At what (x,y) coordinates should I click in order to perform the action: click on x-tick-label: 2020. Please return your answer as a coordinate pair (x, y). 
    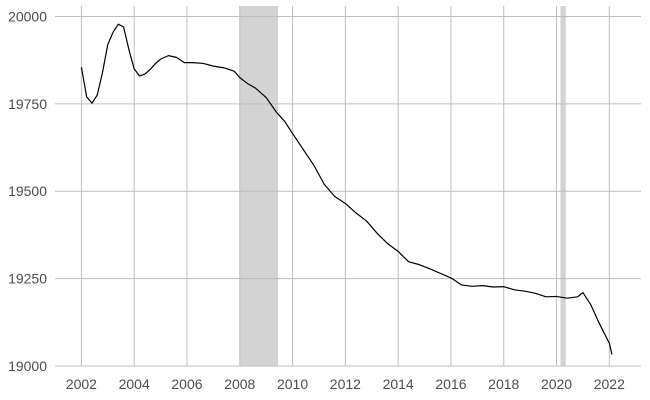
    Looking at the image, I should click on (556, 384).